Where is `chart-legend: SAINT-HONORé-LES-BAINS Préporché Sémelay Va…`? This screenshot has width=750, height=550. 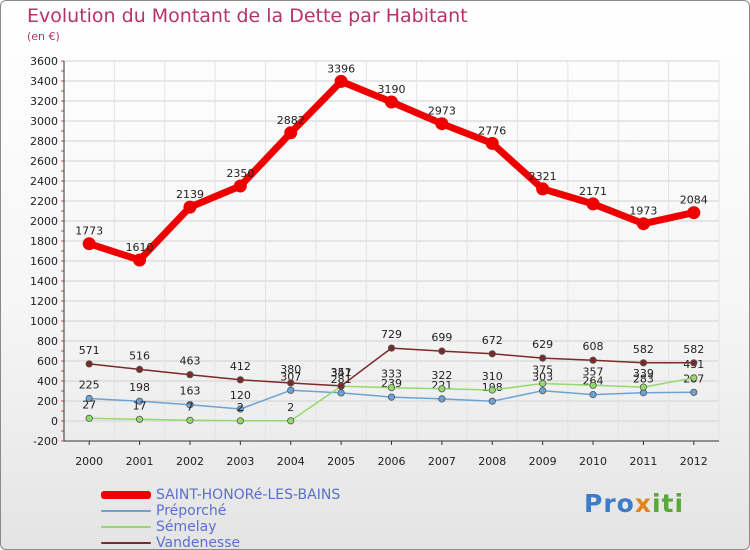
chart-legend: SAINT-HONORé-LES-BAINS Préporché Sémelay Va… is located at coordinates (221, 518).